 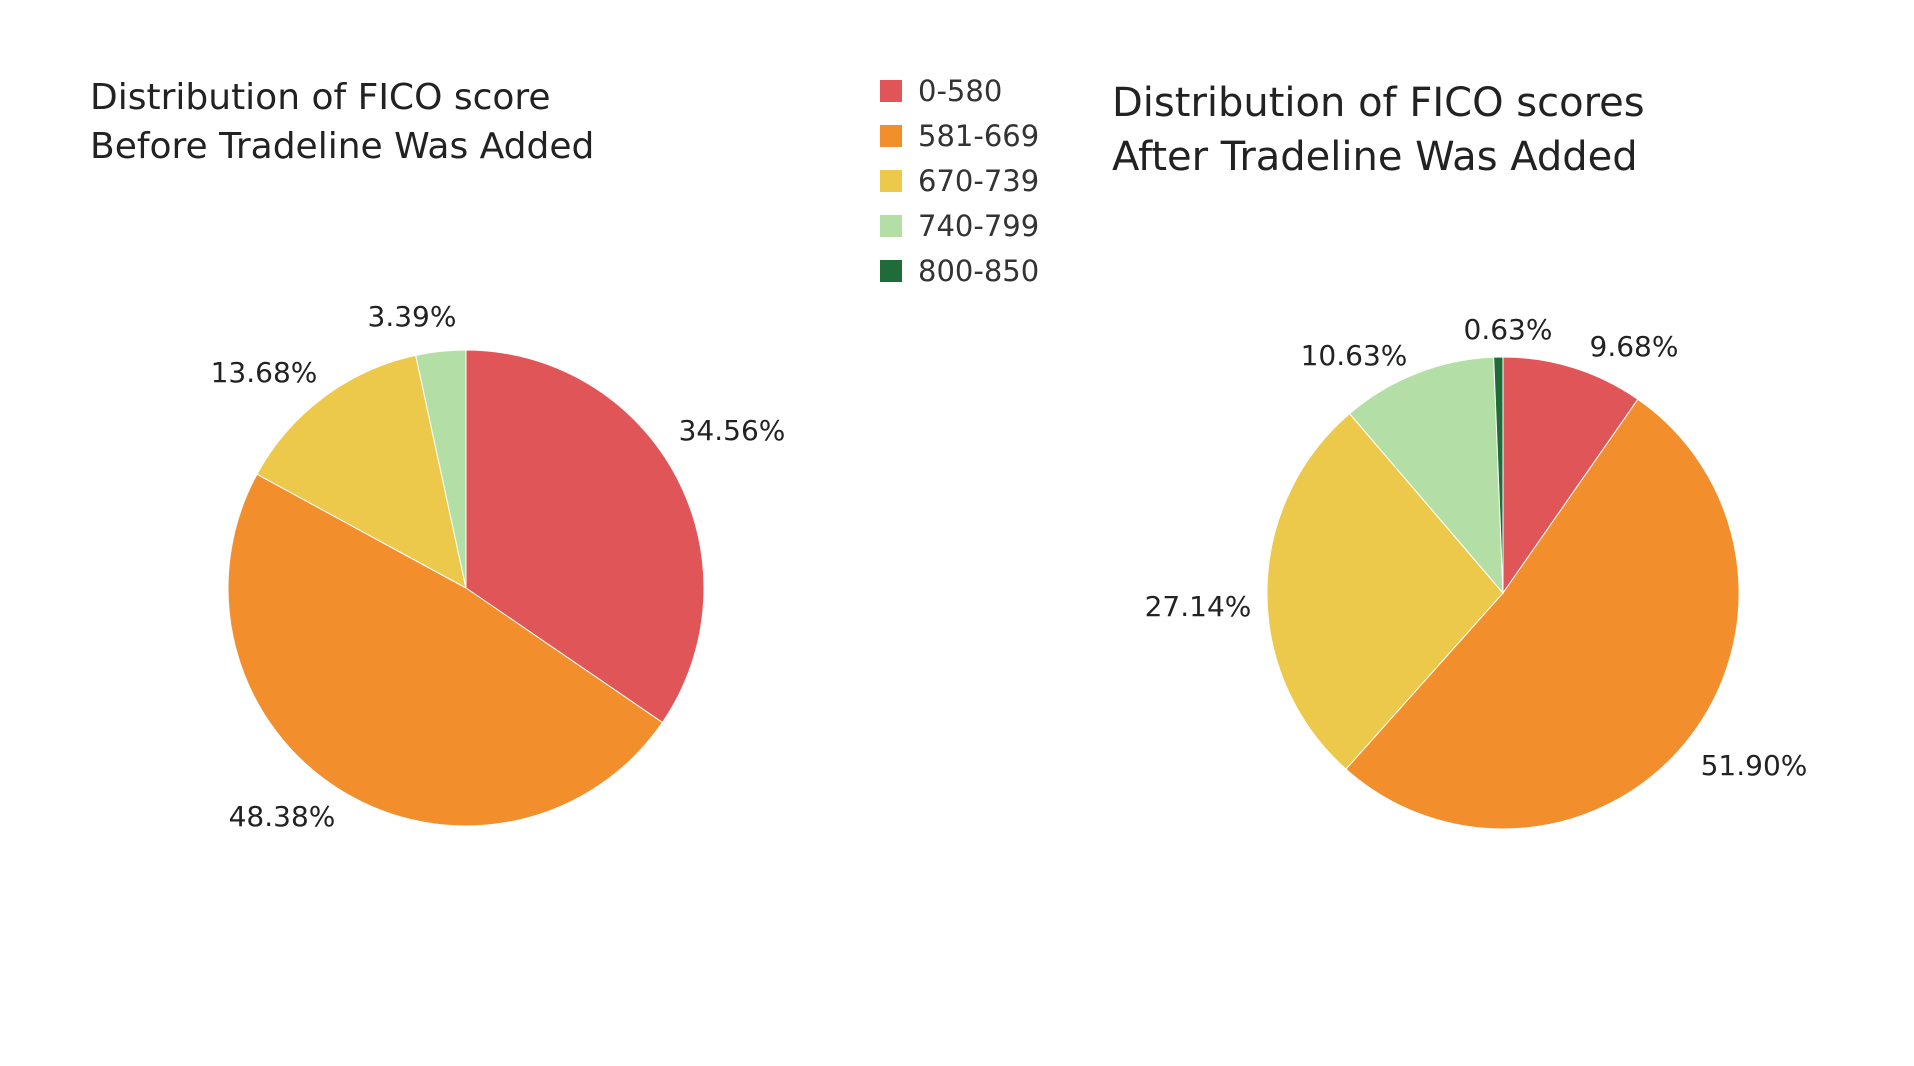 I want to click on legend-label-670-739: 670-739, so click(x=979, y=180).